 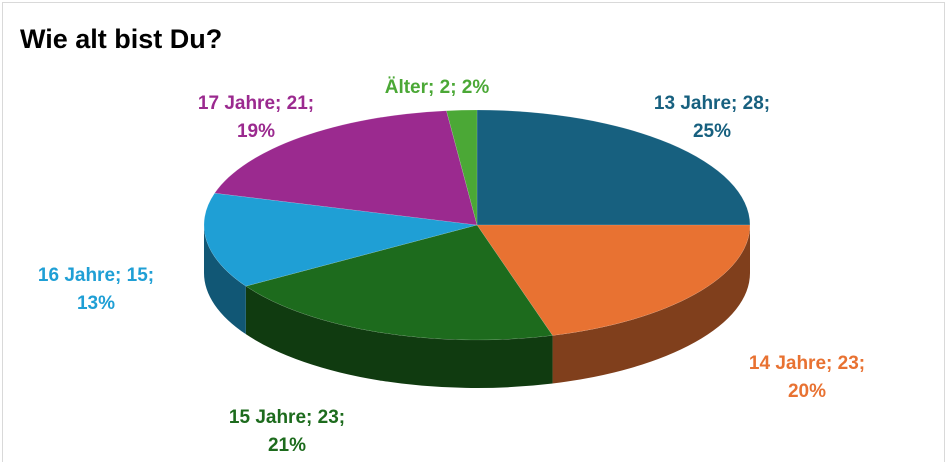 I want to click on data-label: 14 Jahre; 23; 20%, so click(x=807, y=377).